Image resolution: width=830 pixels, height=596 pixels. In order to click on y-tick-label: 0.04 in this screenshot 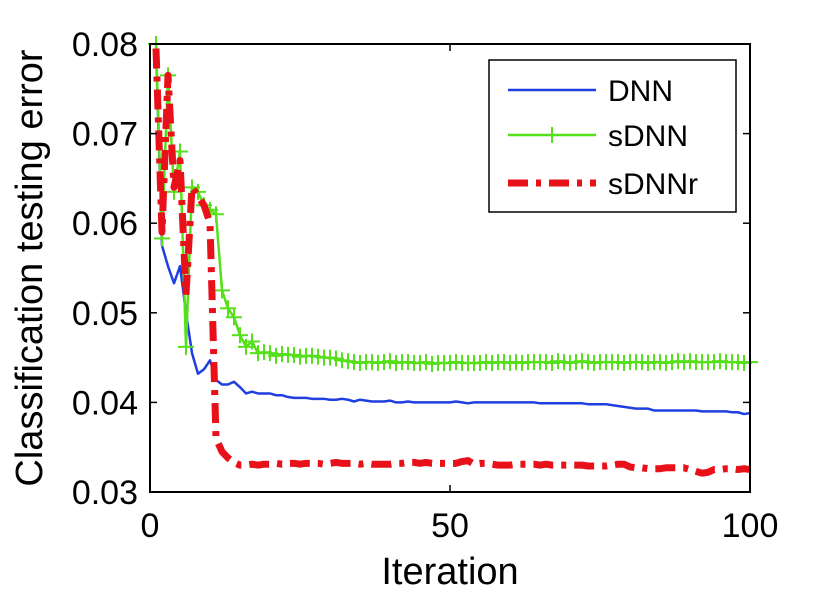, I will do `click(105, 403)`.